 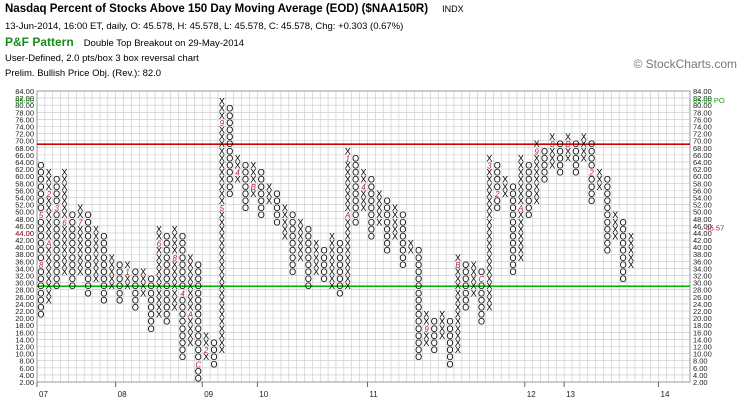 I want to click on y-tick-label-left: 56.00, so click(x=24, y=190).